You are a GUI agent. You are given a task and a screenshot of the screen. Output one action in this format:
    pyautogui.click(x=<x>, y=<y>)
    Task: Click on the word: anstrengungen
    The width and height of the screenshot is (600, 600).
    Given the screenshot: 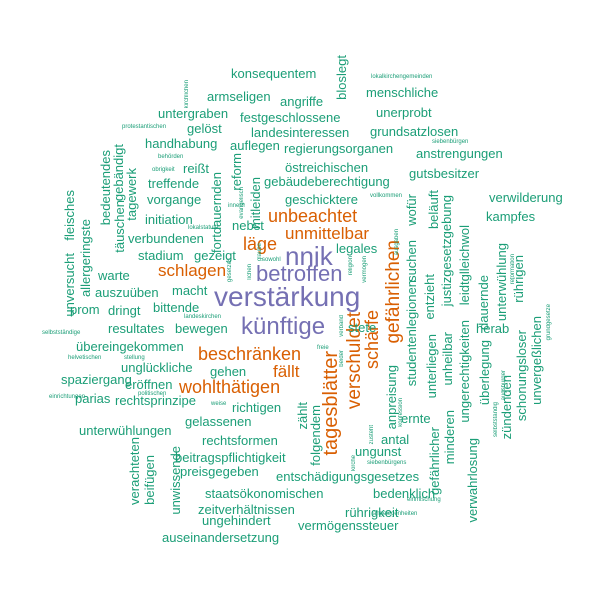 What is the action you would take?
    pyautogui.click(x=459, y=153)
    